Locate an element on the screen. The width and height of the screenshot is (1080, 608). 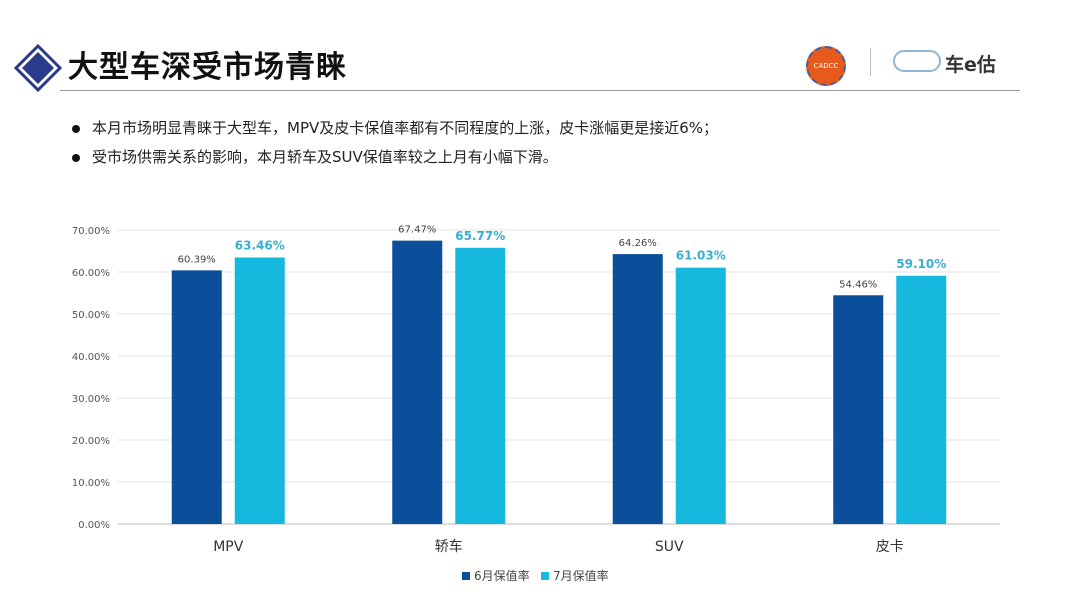
x-tick-label: 轿车 is located at coordinates (449, 546).